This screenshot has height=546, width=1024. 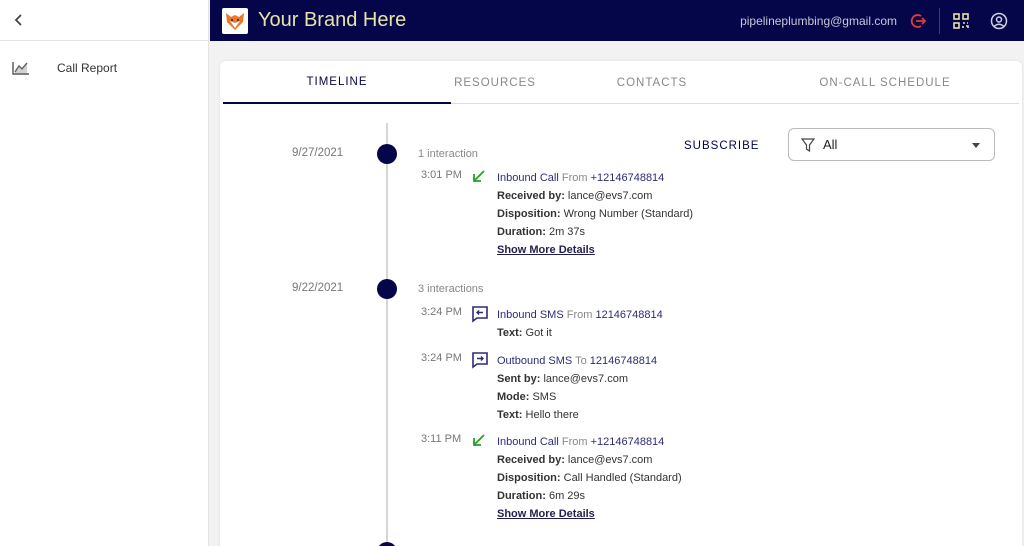 What do you see at coordinates (535, 361) in the screenshot?
I see `event-type: Outbound SMS` at bounding box center [535, 361].